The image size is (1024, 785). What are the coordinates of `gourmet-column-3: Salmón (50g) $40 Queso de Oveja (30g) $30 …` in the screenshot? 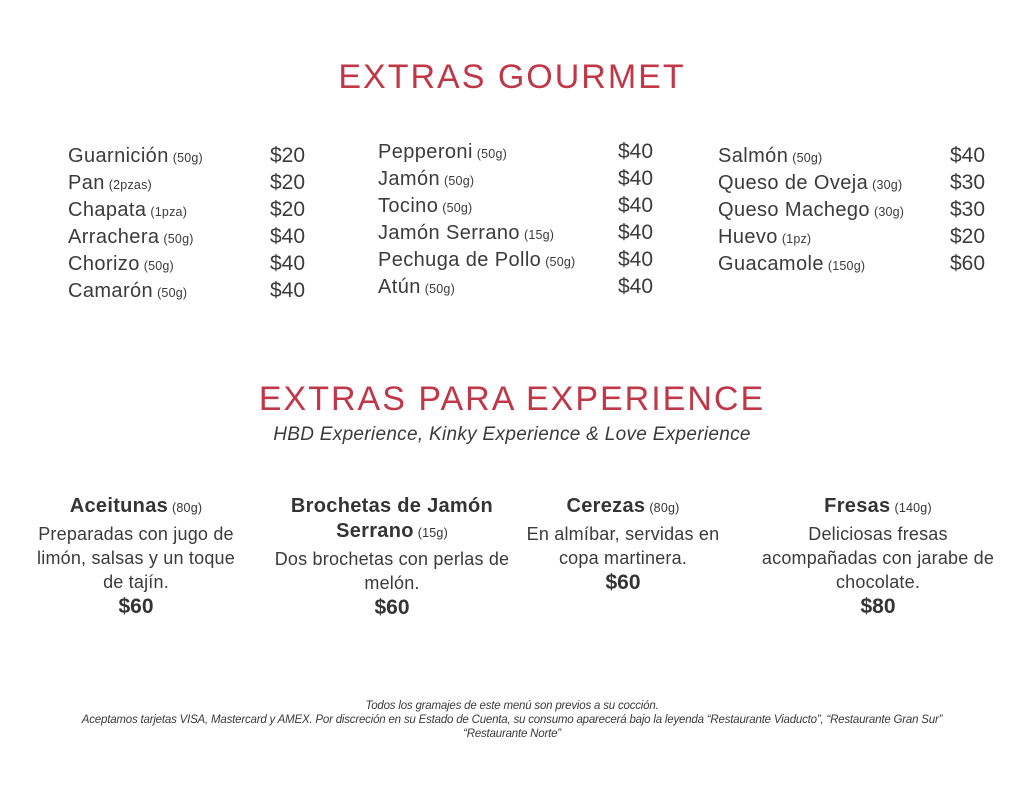 It's located at (856, 211).